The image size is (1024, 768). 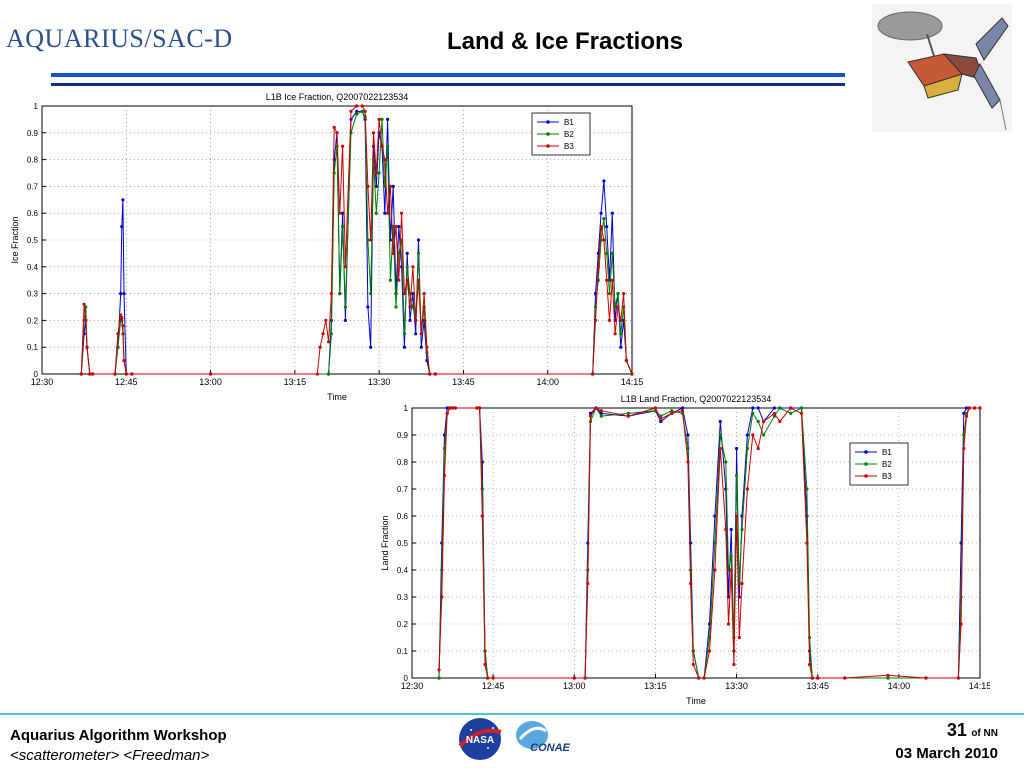 What do you see at coordinates (569, 134) in the screenshot?
I see `legend-label: B2` at bounding box center [569, 134].